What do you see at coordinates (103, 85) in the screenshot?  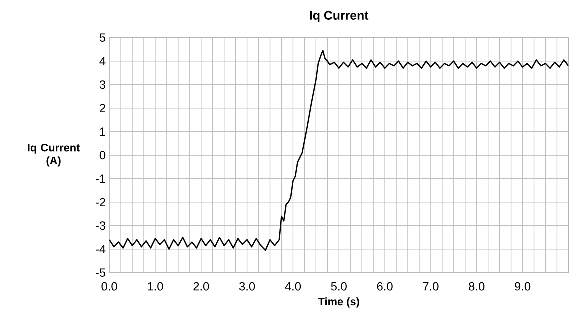 I see `y-tick-label: 3` at bounding box center [103, 85].